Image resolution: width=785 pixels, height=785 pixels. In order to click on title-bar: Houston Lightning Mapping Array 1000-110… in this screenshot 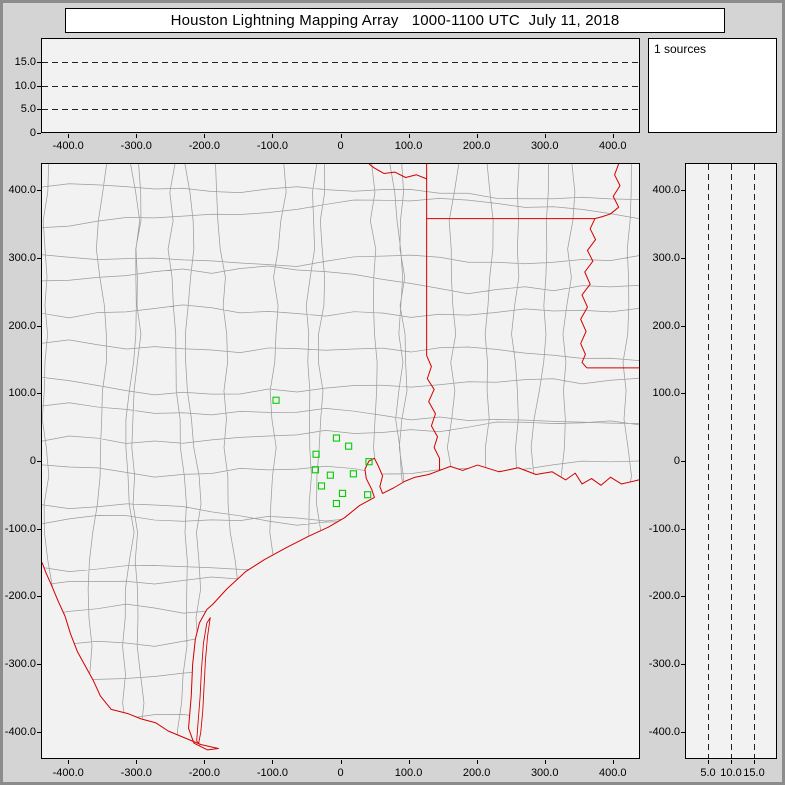, I will do `click(395, 20)`.